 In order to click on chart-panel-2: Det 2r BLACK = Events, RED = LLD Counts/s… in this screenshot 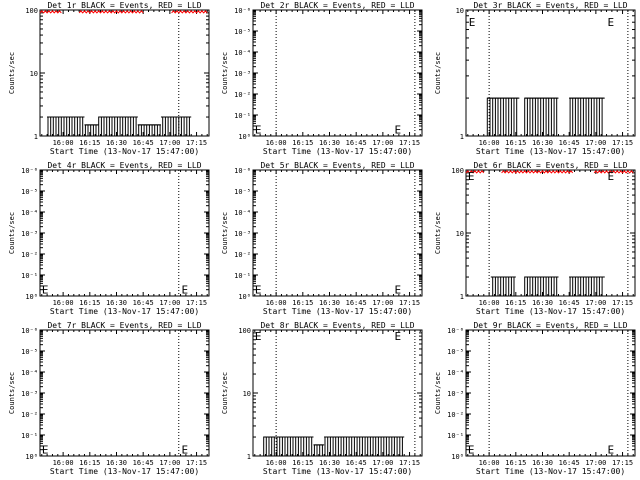, I will do `click(322, 78)`.